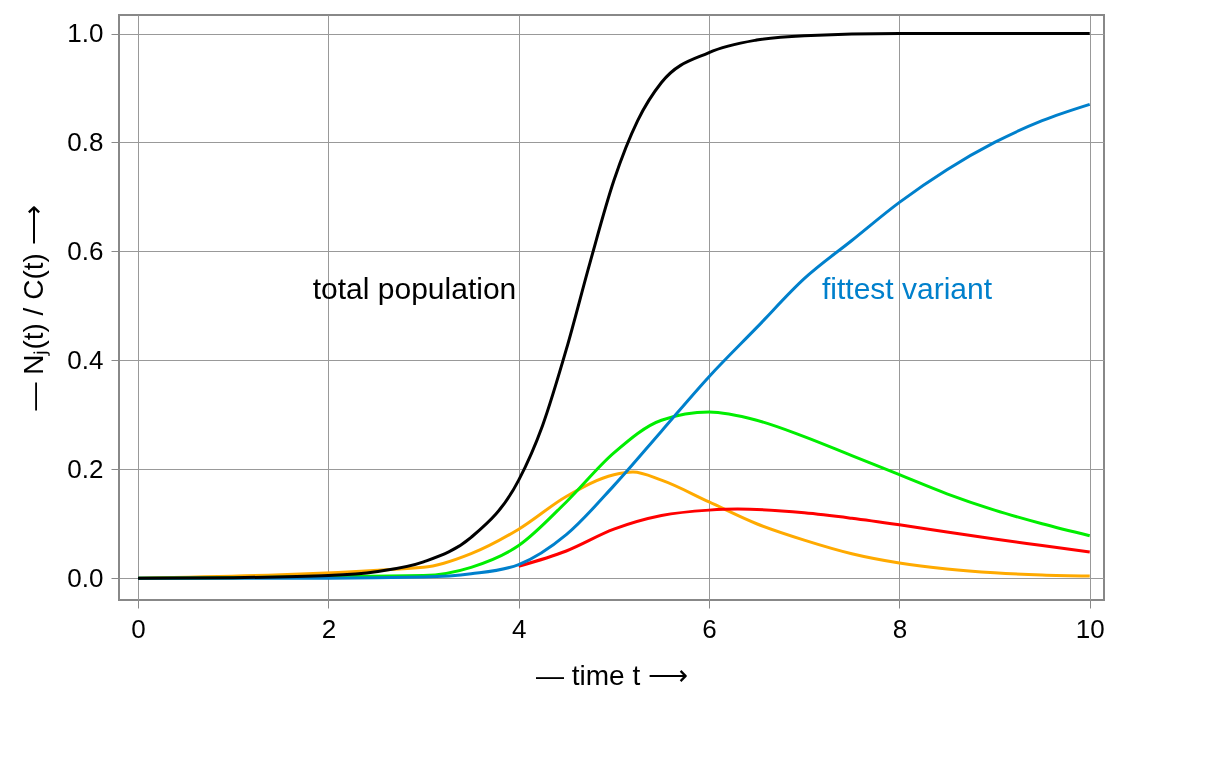 This screenshot has height=783, width=1225. Describe the element at coordinates (804, 537) in the screenshot. I see `line-series` at that location.